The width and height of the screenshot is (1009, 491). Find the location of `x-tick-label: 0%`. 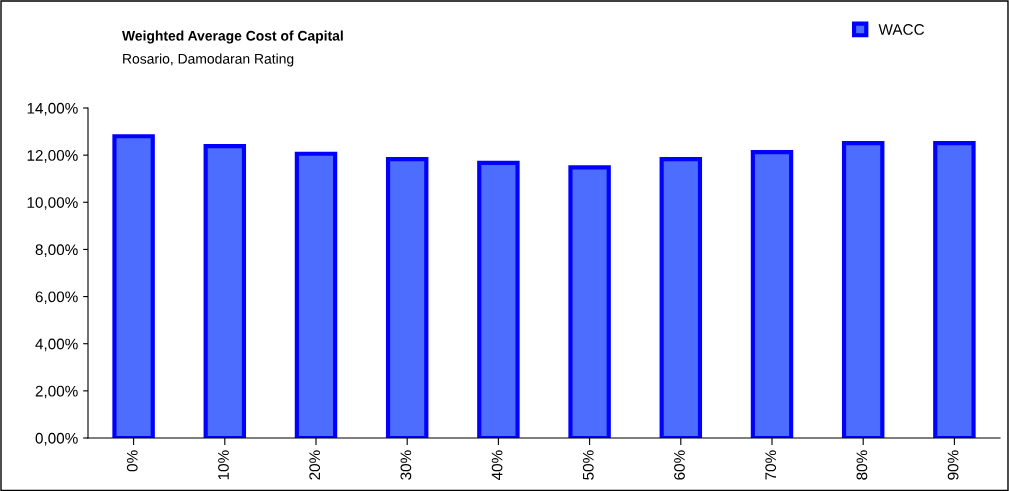

x-tick-label: 0% is located at coordinates (132, 461).